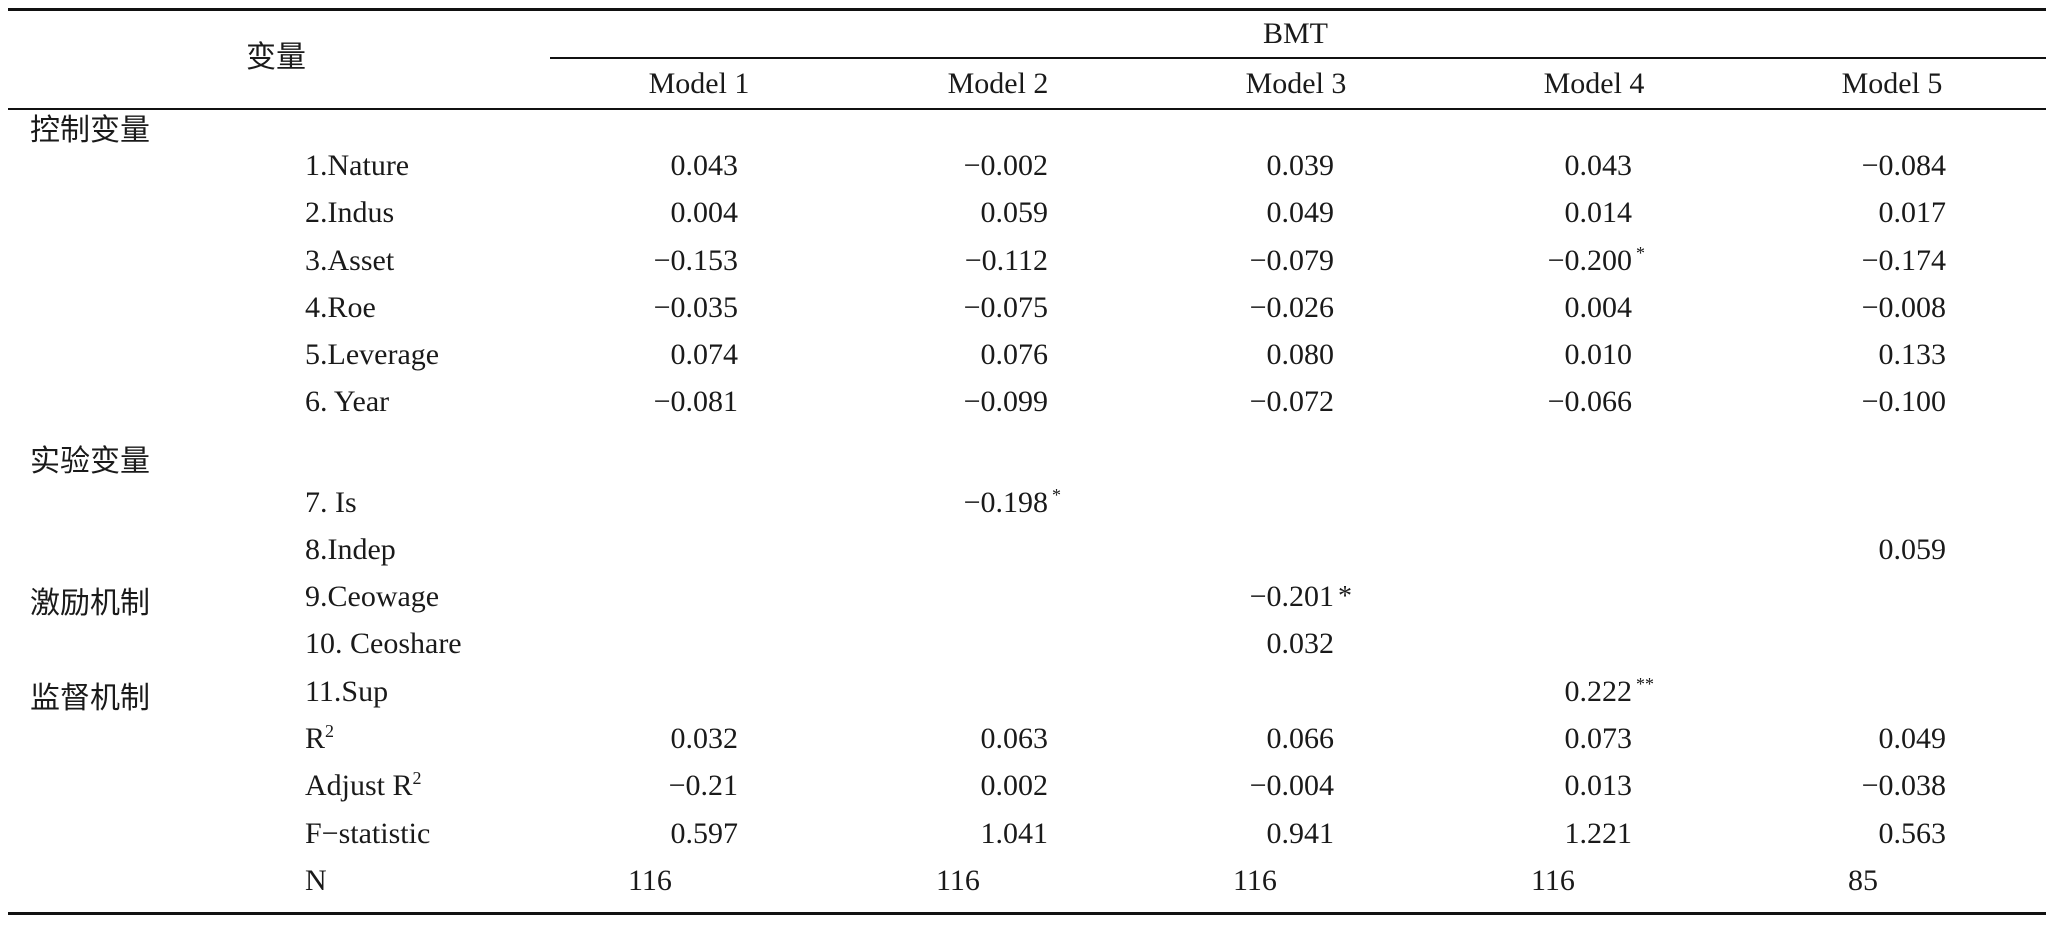  What do you see at coordinates (347, 402) in the screenshot?
I see `row-label: 6. Year` at bounding box center [347, 402].